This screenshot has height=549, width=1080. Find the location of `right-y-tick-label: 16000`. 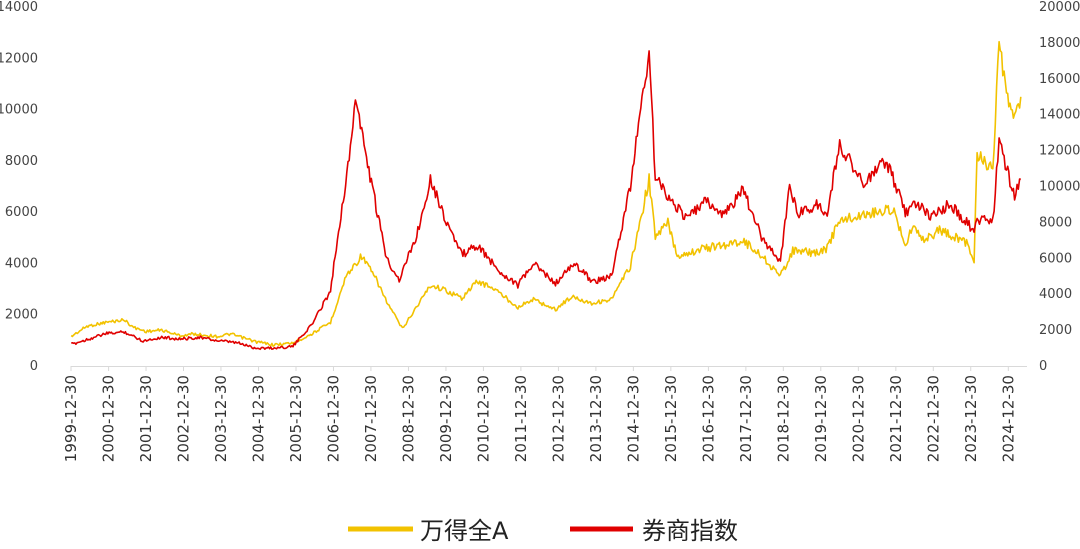

right-y-tick-label: 16000 is located at coordinates (1059, 79).